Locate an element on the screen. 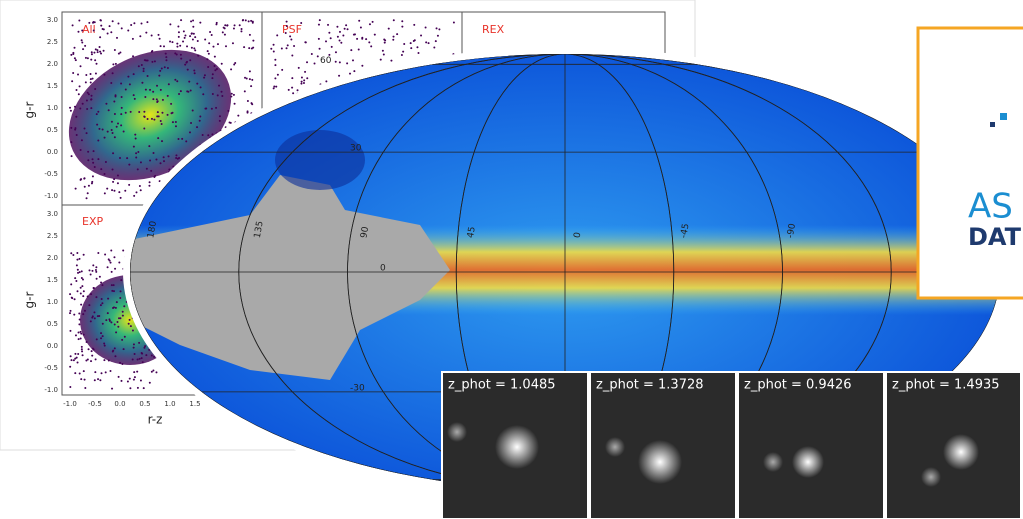  y-tick-label: -0.5 is located at coordinates (51, 174).